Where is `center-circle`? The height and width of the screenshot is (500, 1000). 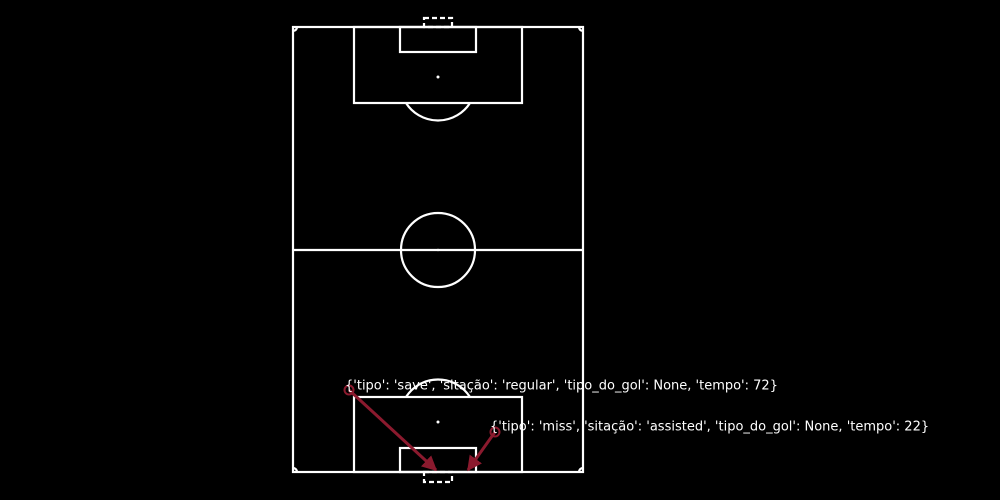
center-circle is located at coordinates (438, 250).